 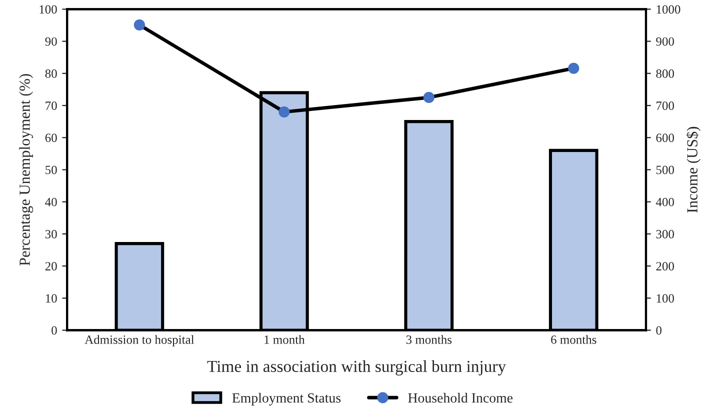 I want to click on y-tick-label: 80, so click(x=51, y=73).